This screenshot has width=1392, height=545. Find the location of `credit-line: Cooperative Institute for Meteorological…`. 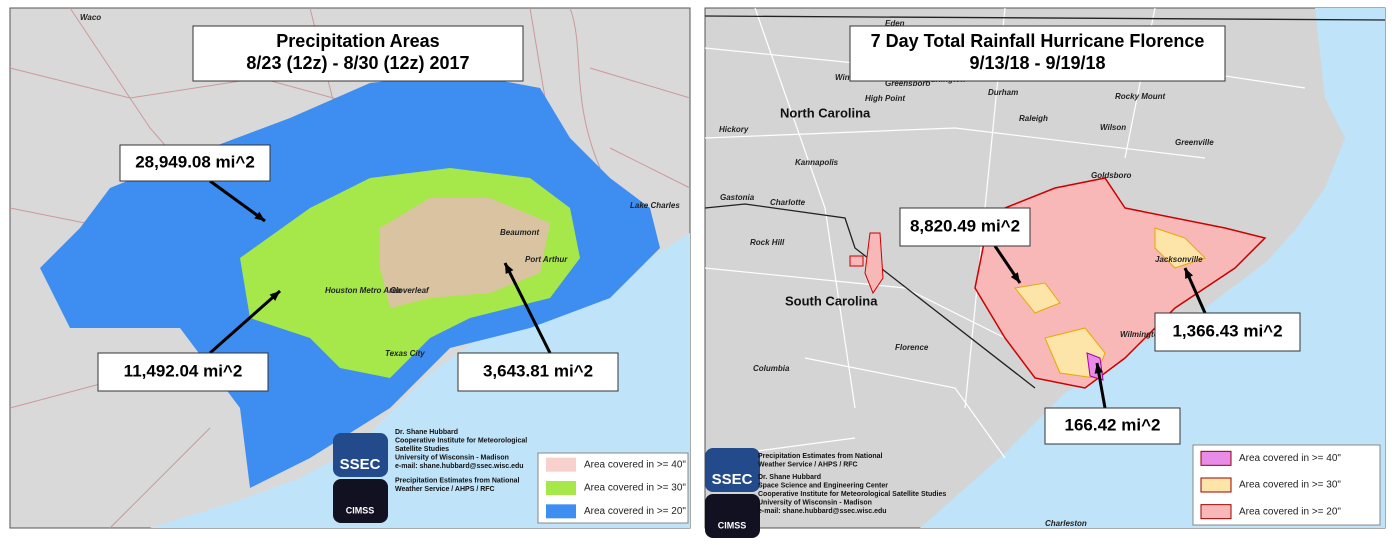

credit-line: Cooperative Institute for Meteorological… is located at coordinates (852, 494).